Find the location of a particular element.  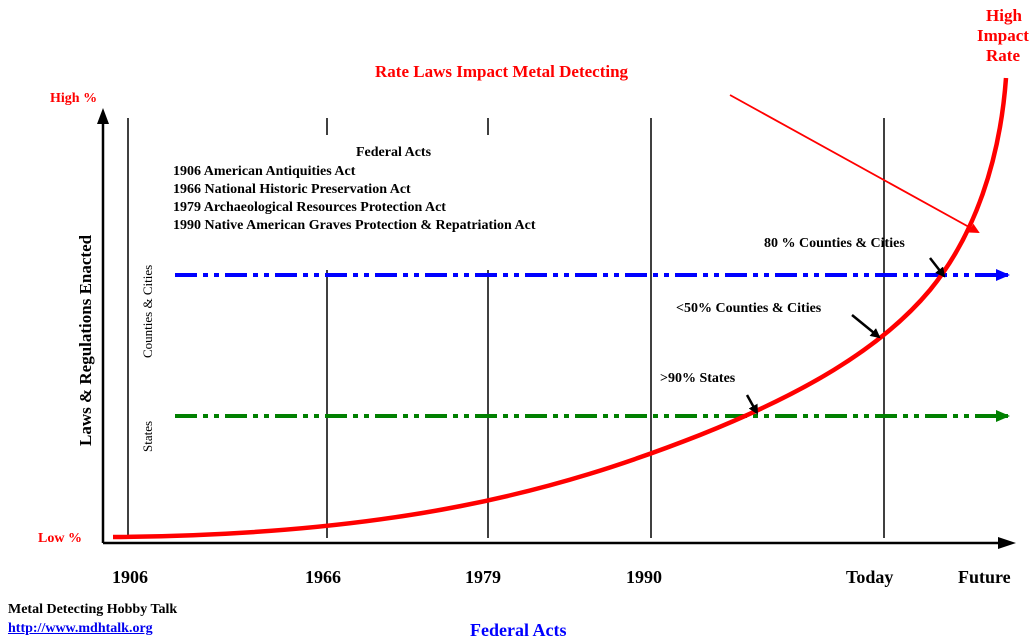

credit-name: Metal Detecting Hobby Talk is located at coordinates (93, 609).